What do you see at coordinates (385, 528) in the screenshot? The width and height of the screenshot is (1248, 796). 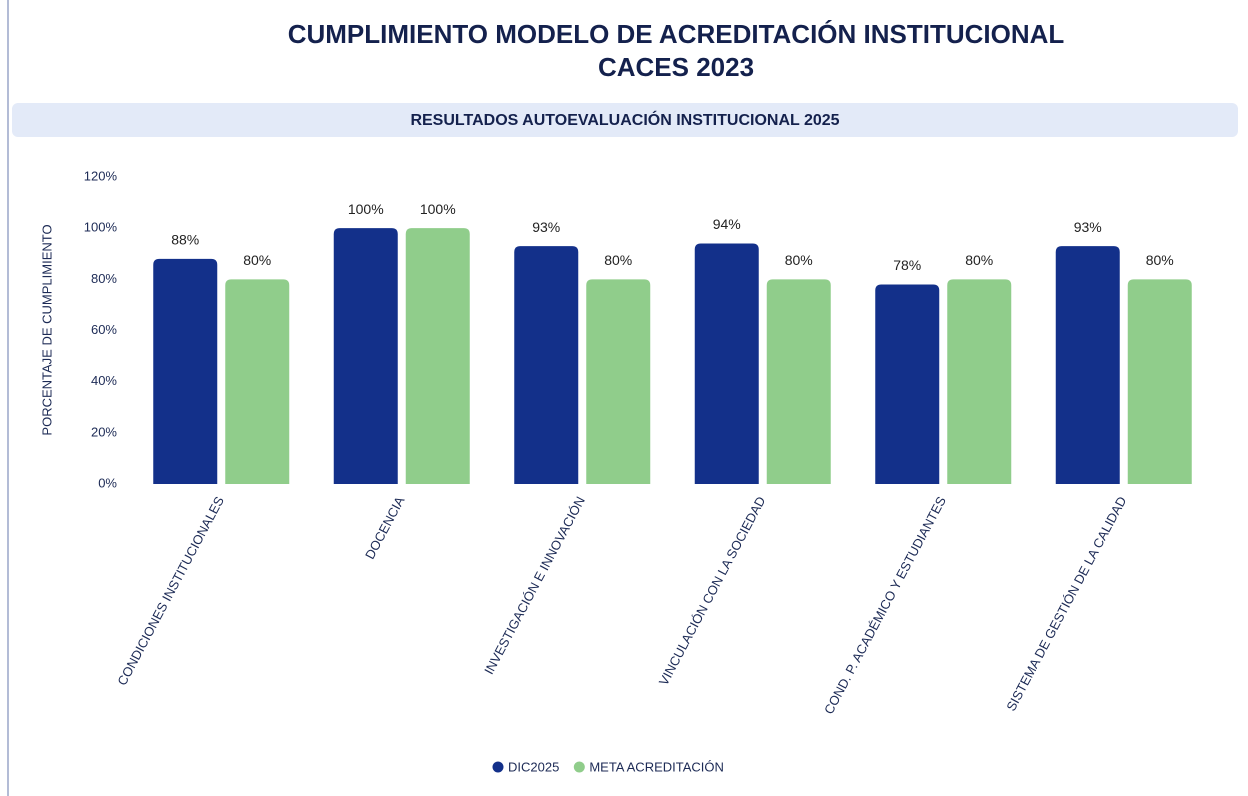 I see `x-tick-label: DOCENCIA` at bounding box center [385, 528].